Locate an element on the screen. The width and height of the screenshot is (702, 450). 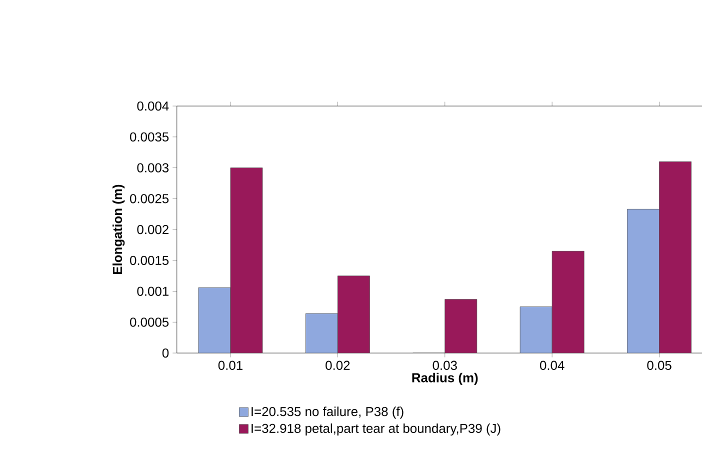
x-tick-label: 0.03 is located at coordinates (444, 365).